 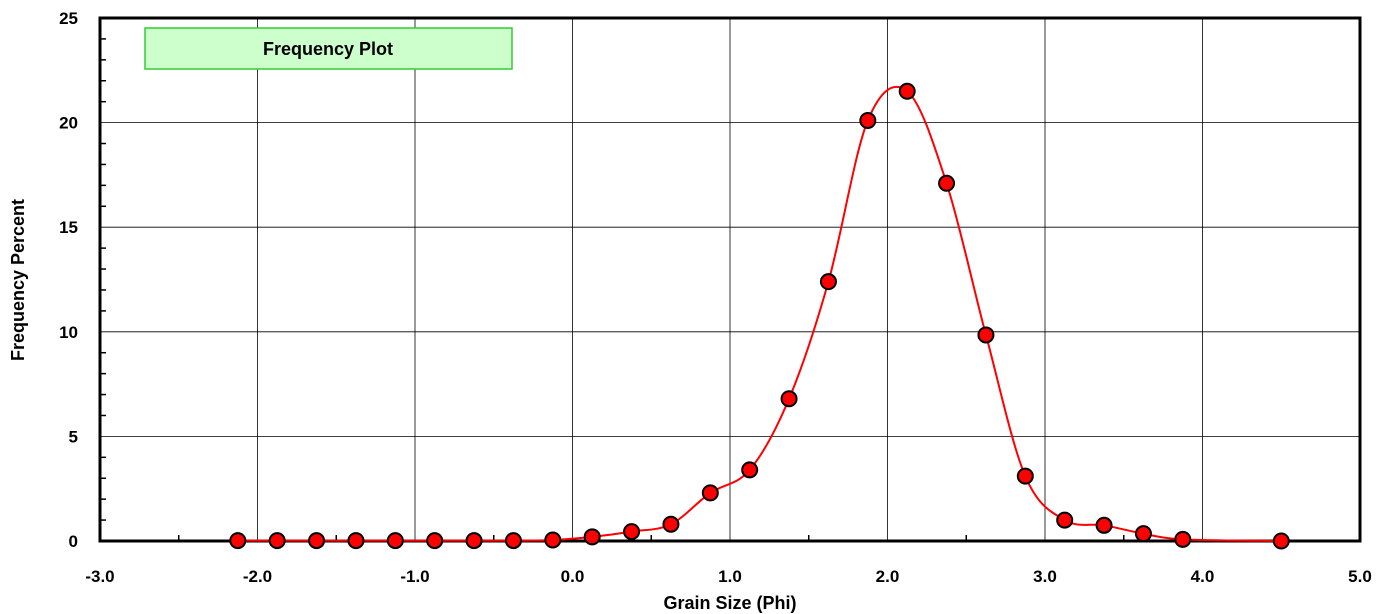 I want to click on x-tick-label: 4.0, so click(x=1203, y=576).